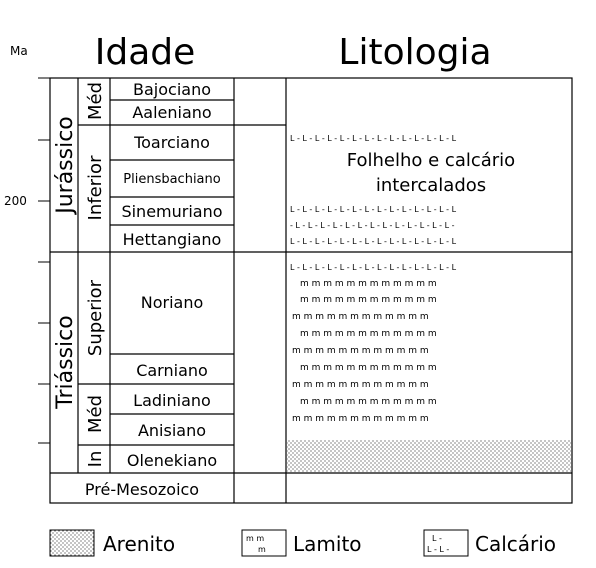  I want to click on ma-label: Ma, so click(19, 51).